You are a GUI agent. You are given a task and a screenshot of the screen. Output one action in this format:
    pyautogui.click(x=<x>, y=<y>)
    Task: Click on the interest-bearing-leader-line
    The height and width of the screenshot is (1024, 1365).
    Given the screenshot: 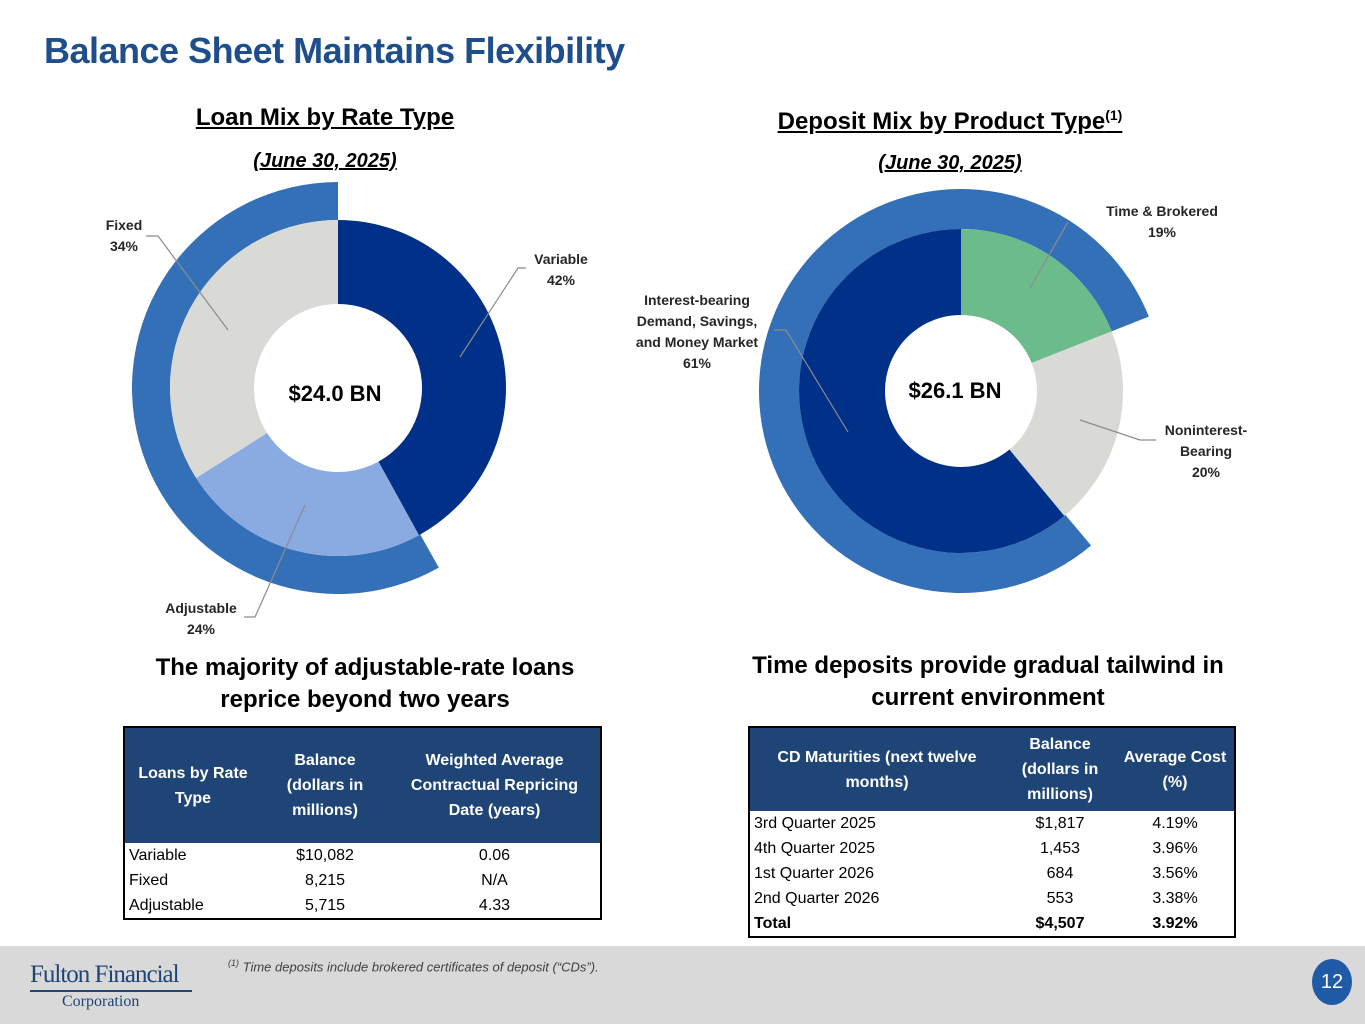 What is the action you would take?
    pyautogui.click(x=811, y=381)
    